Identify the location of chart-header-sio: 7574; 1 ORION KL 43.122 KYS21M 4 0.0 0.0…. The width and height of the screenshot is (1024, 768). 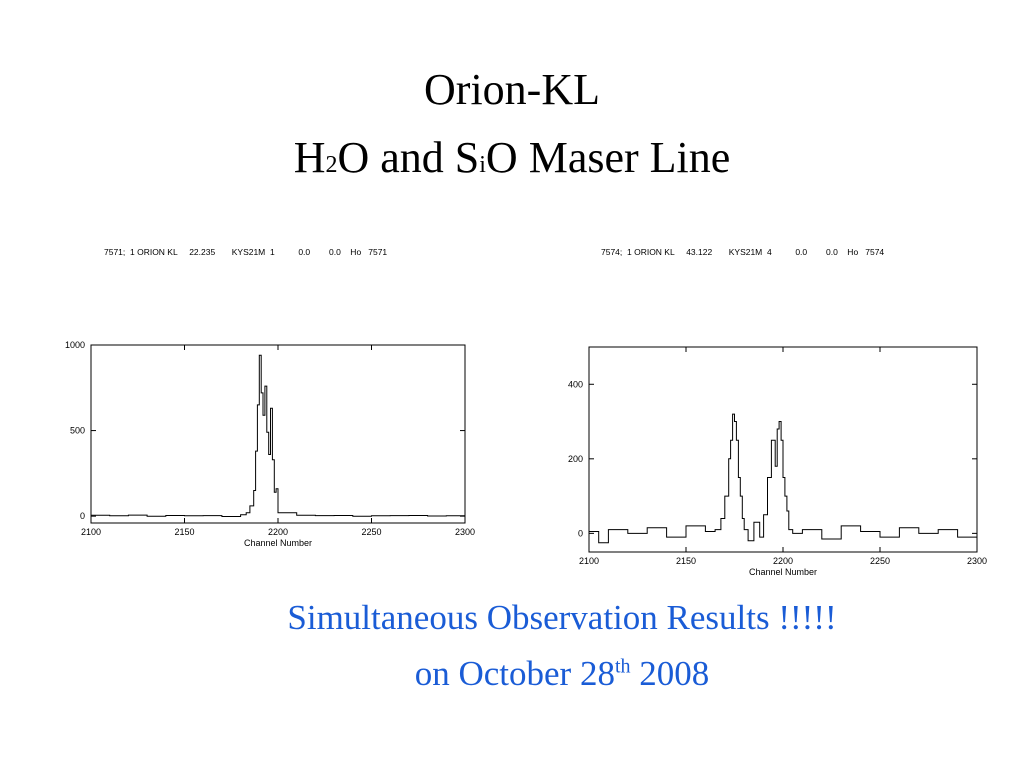
(743, 252).